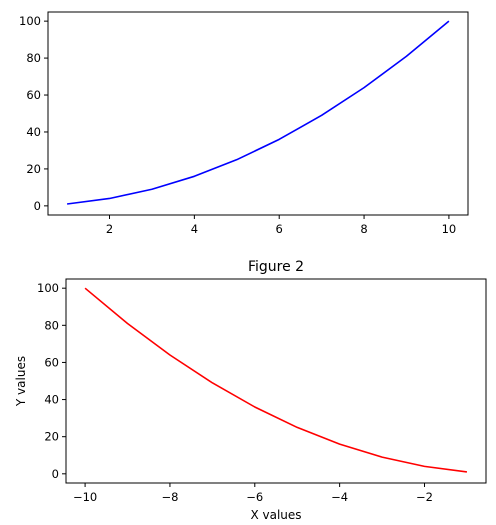 This screenshot has height=525, width=496. Describe the element at coordinates (339, 497) in the screenshot. I see `x-tick-label: −4` at that location.